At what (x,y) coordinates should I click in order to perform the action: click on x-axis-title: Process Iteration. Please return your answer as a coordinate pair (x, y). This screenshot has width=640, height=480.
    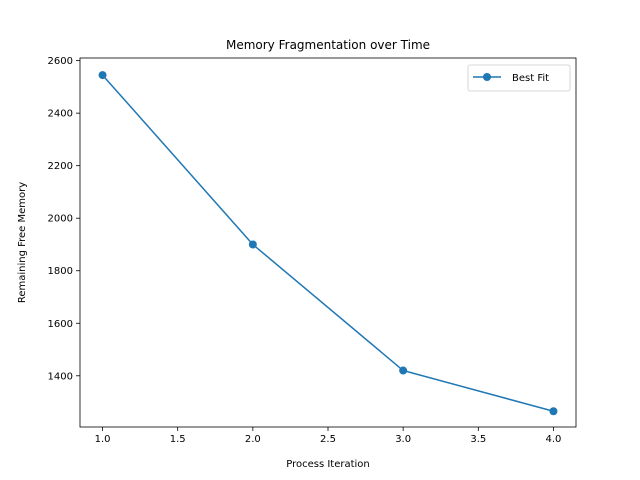
    Looking at the image, I should click on (328, 464).